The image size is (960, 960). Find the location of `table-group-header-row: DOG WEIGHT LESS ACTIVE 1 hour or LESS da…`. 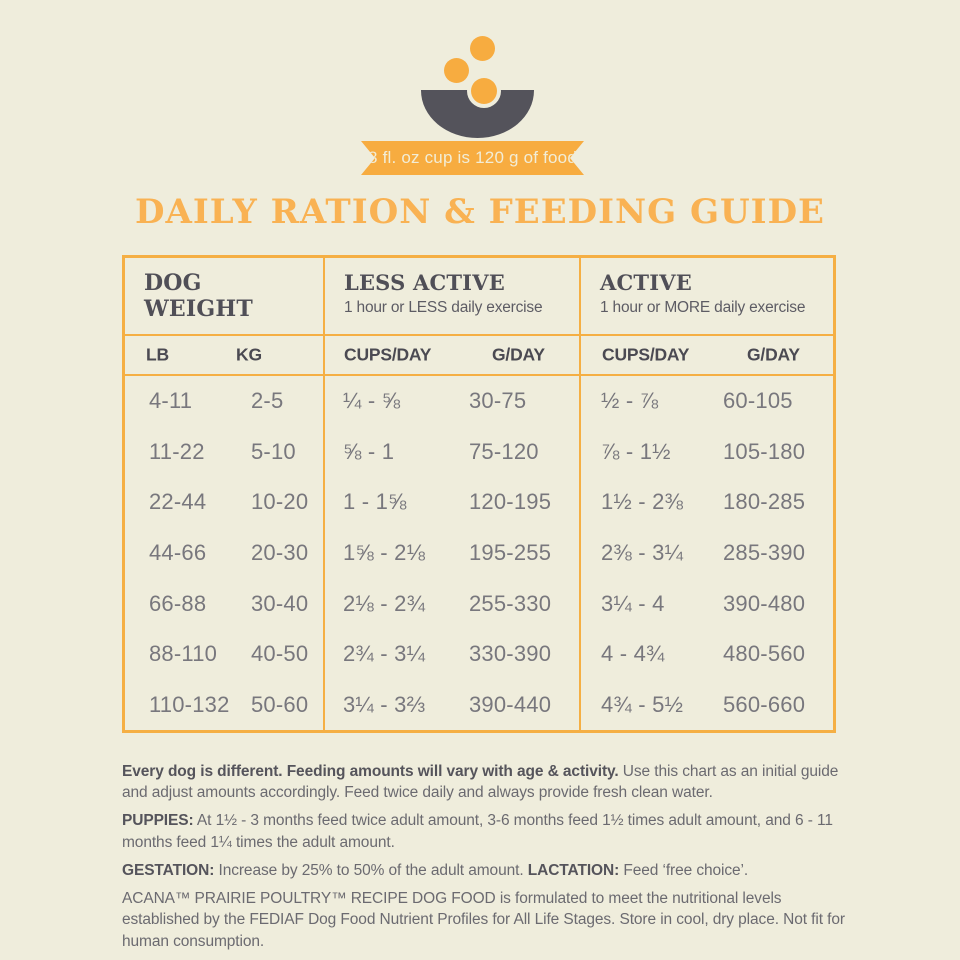

table-group-header-row: DOG WEIGHT LESS ACTIVE 1 hour or LESS da… is located at coordinates (479, 296).